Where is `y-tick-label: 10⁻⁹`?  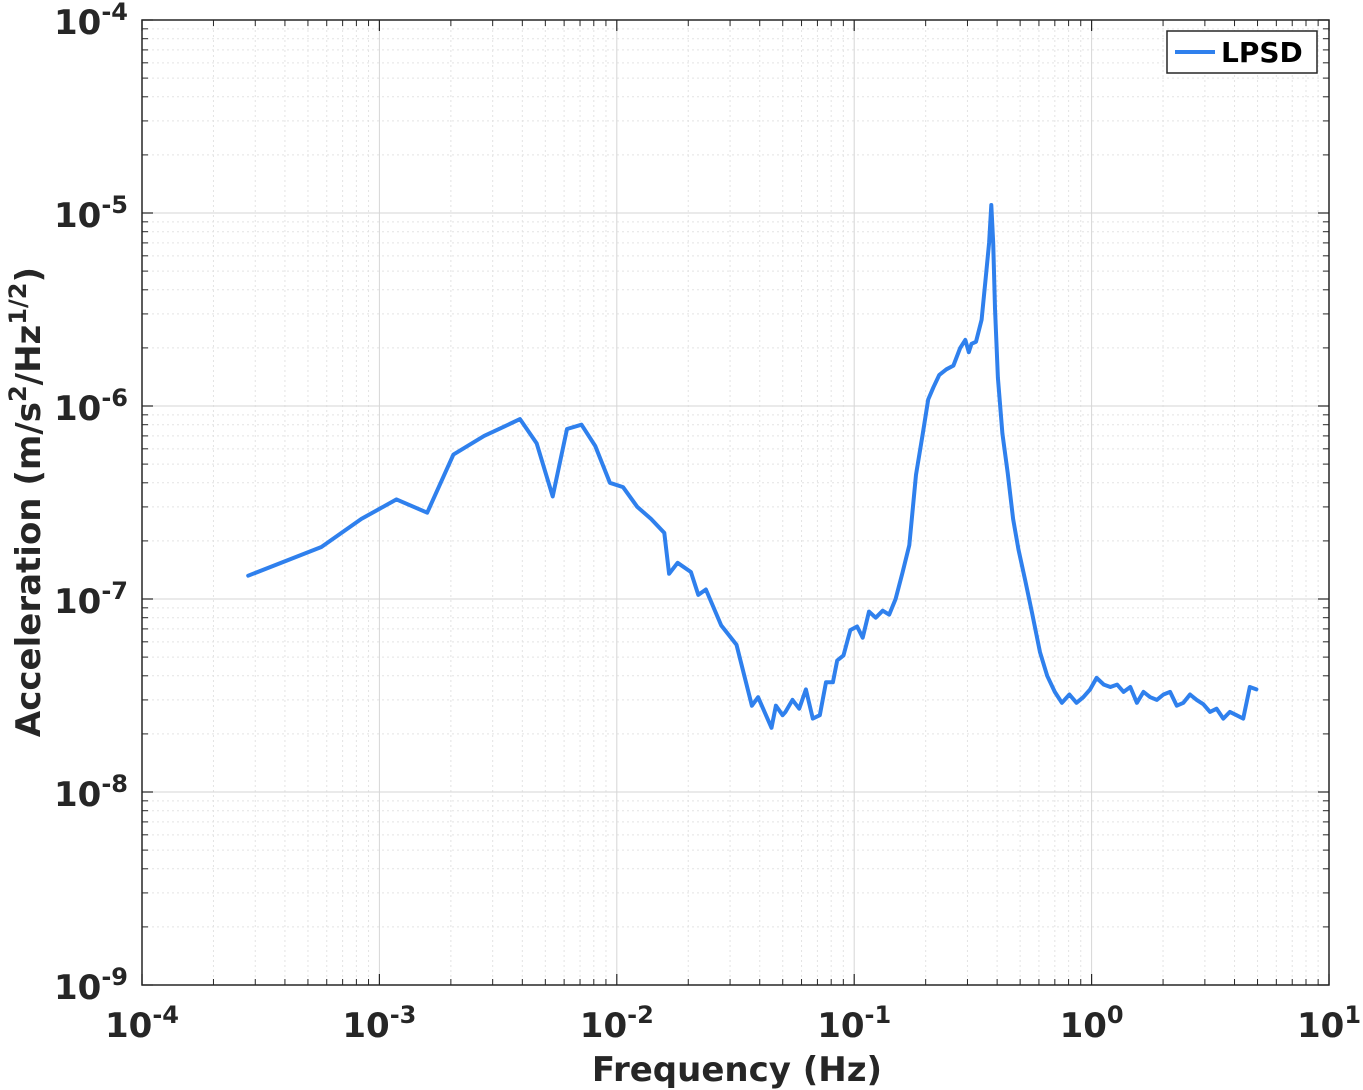 y-tick-label: 10⁻⁹ is located at coordinates (91, 985).